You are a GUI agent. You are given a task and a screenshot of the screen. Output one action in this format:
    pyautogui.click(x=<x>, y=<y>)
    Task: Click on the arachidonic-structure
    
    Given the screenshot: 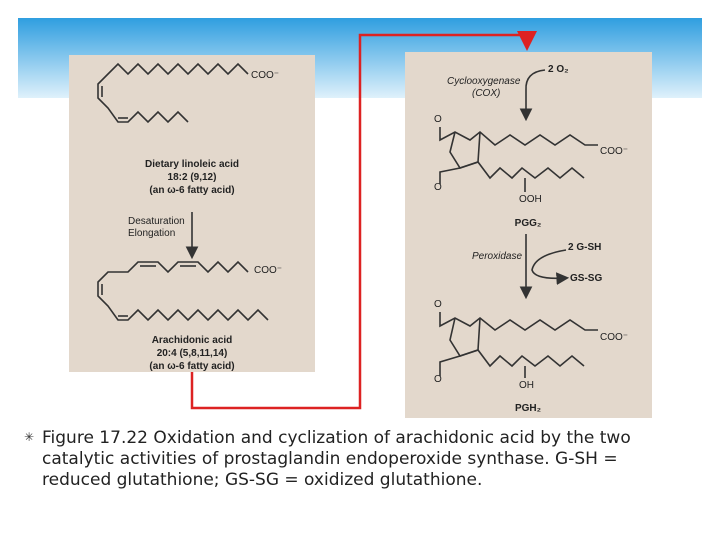 What is the action you would take?
    pyautogui.click(x=183, y=291)
    